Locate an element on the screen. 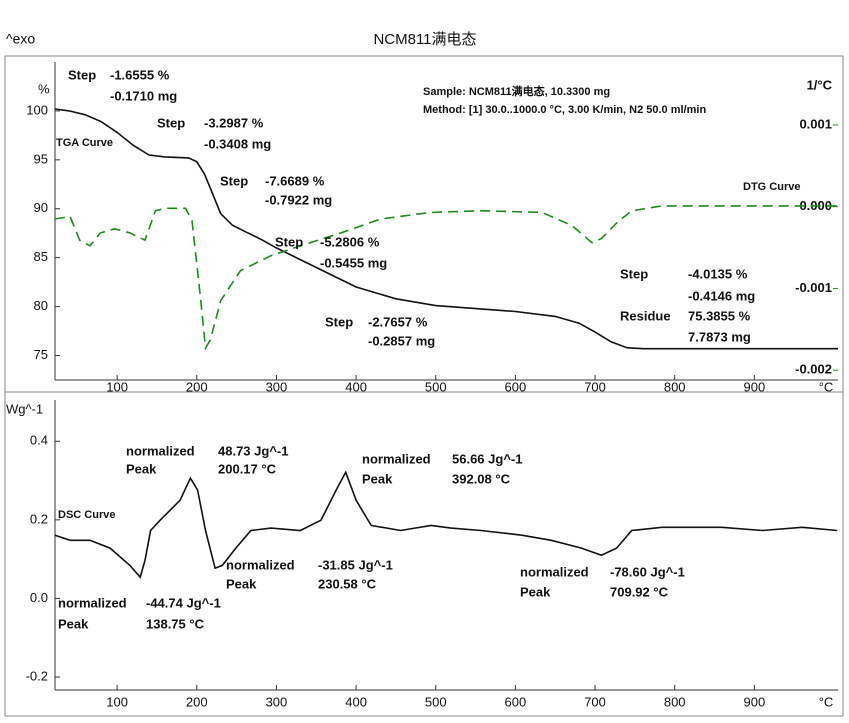 This screenshot has width=849, height=723. y-tick-label: 85 is located at coordinates (41, 256).